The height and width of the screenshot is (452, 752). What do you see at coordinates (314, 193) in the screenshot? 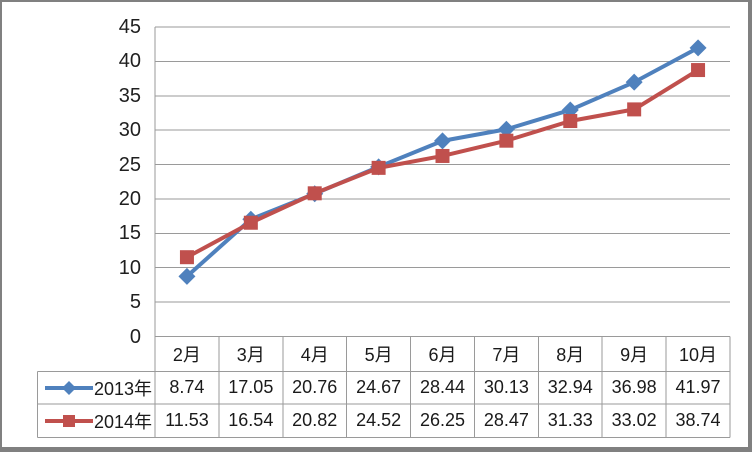
I see `data-point-marker-2014年-4月` at bounding box center [314, 193].